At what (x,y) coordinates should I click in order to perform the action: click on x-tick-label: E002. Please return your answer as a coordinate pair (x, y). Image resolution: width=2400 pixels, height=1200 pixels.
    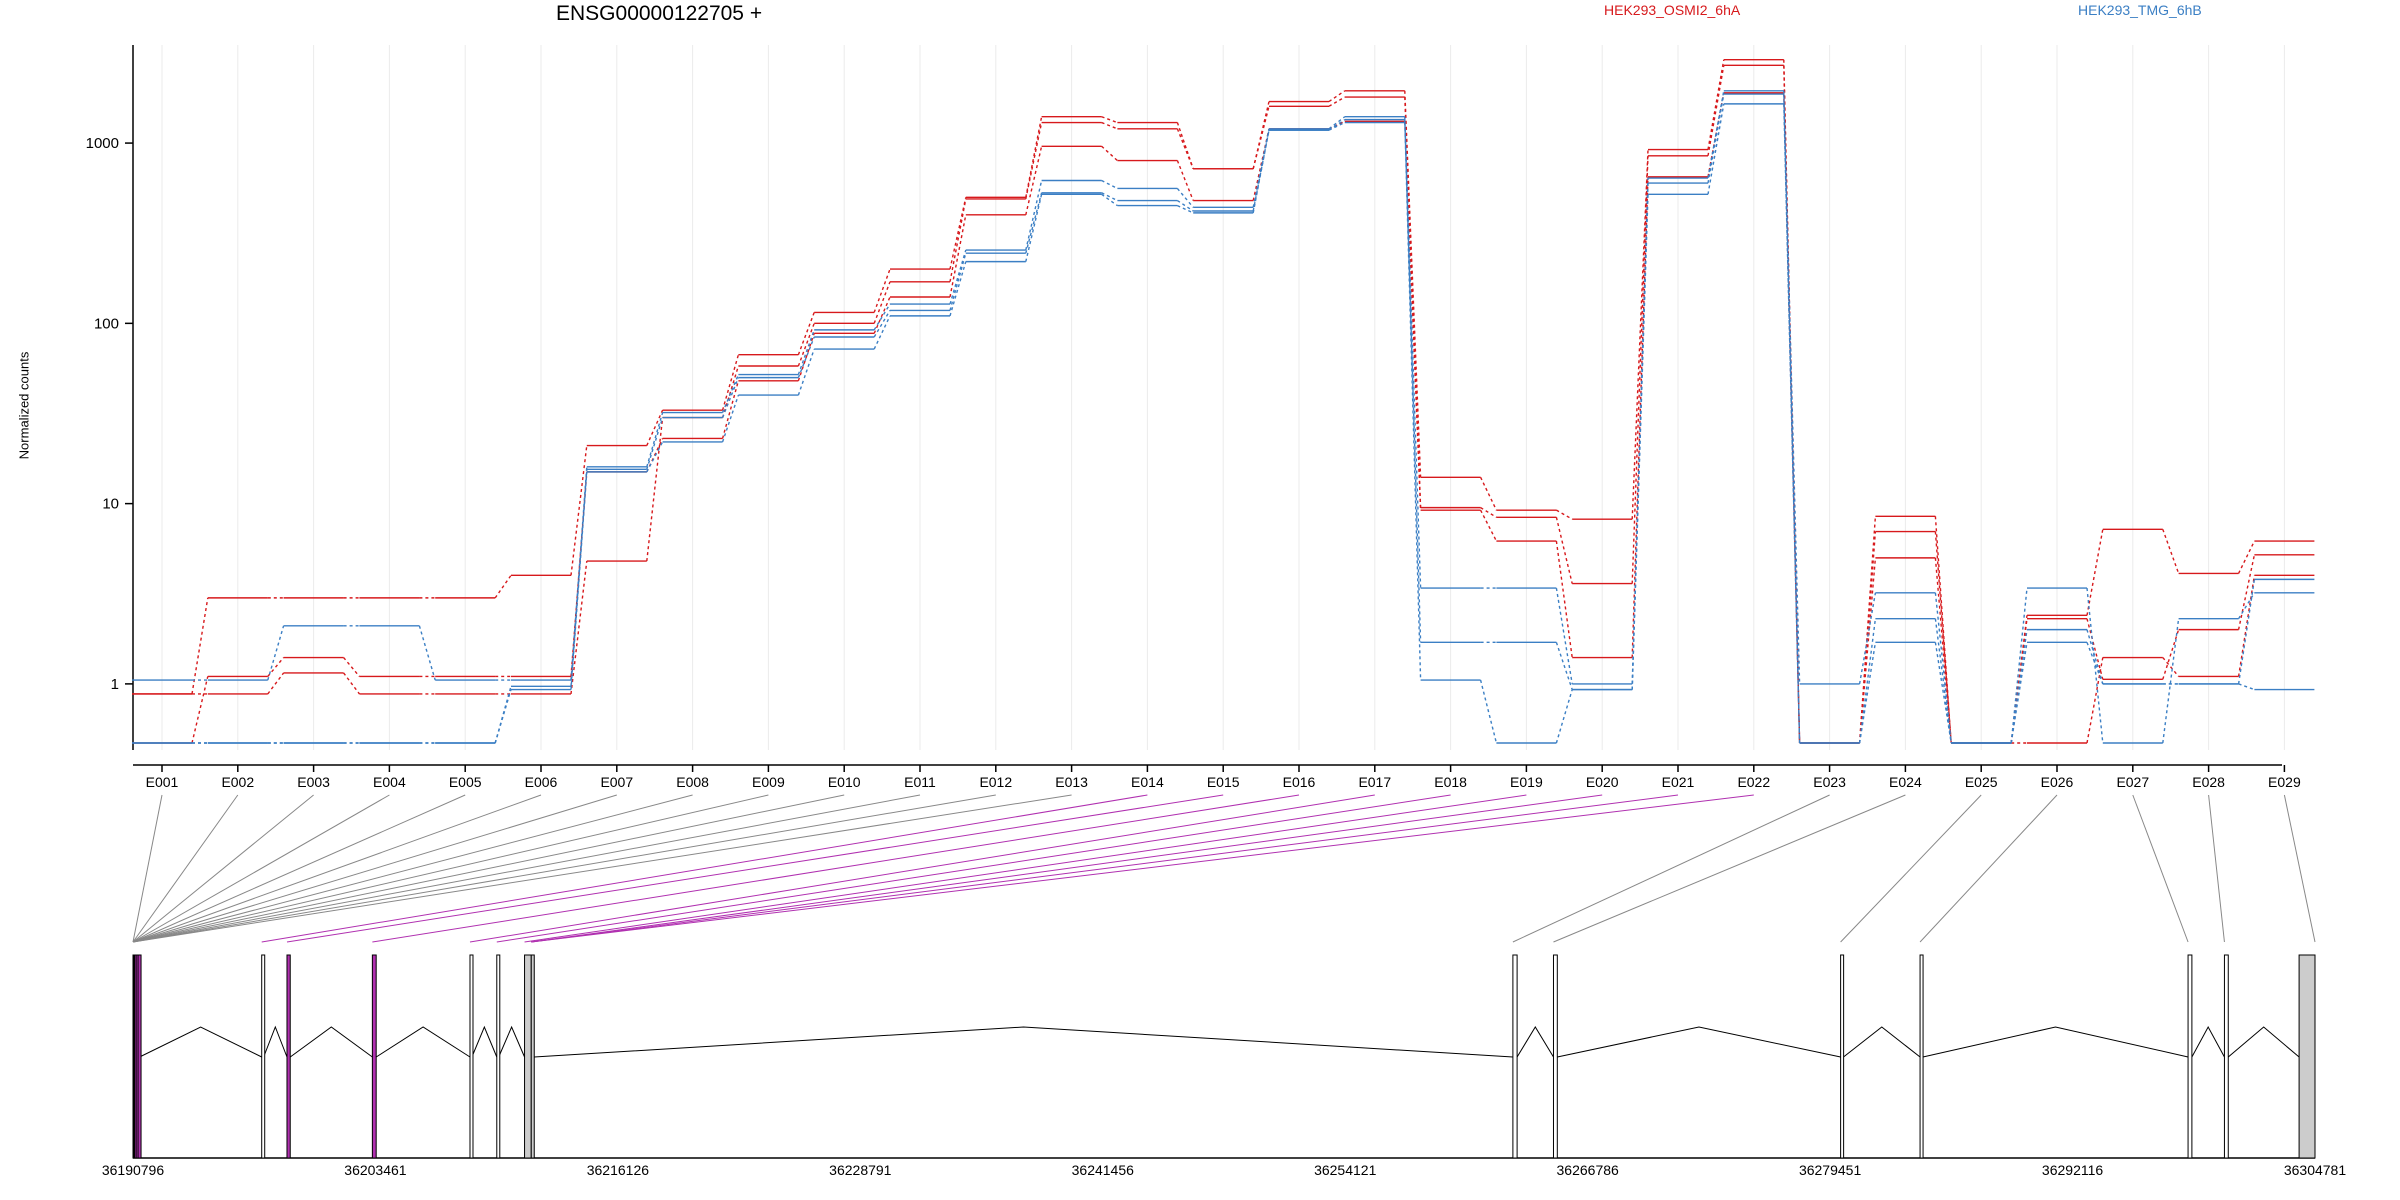
    Looking at the image, I should click on (237, 782).